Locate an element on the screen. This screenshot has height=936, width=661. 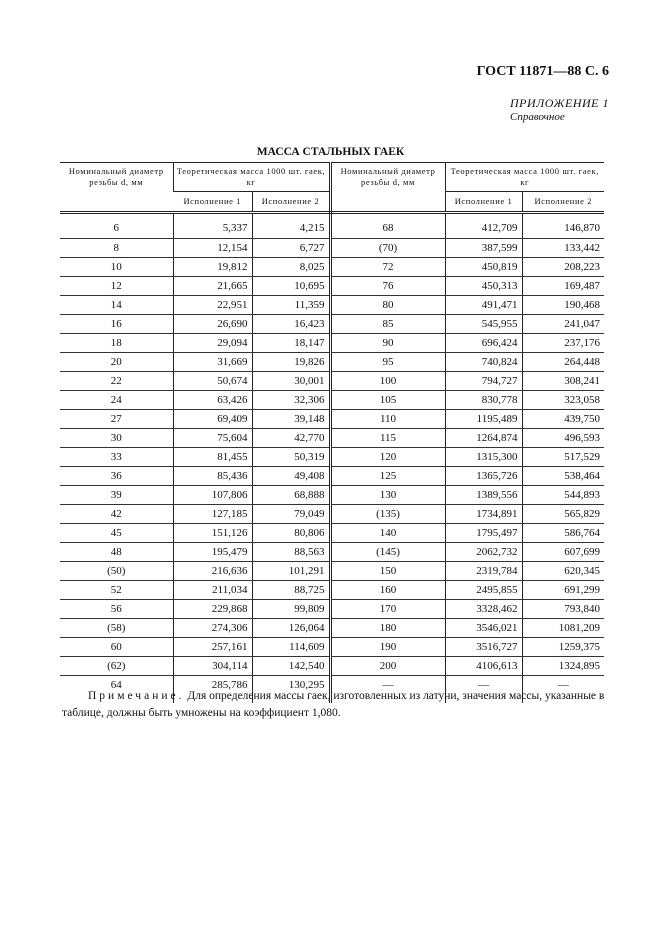
cell-mass-v2-left: 130,295 is located at coordinates (290, 689).